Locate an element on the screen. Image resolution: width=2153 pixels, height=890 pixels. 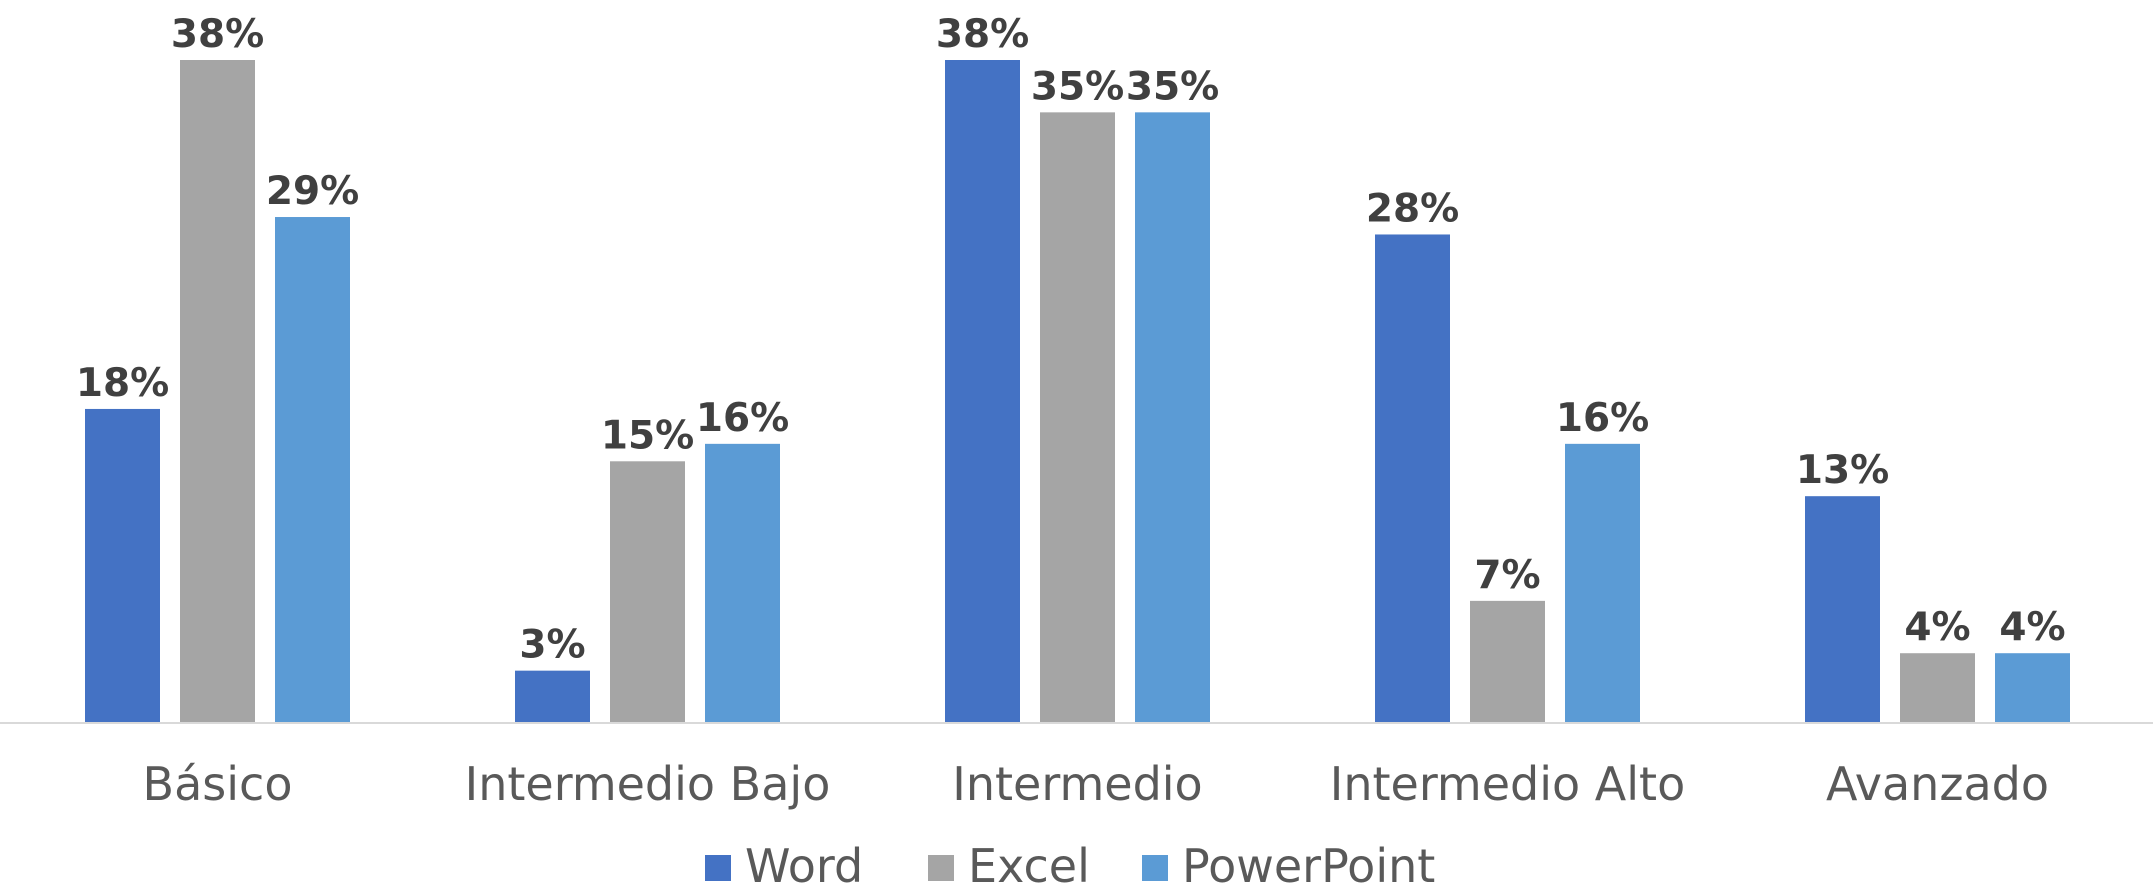
bar-word-avanzado is located at coordinates (1842, 609).